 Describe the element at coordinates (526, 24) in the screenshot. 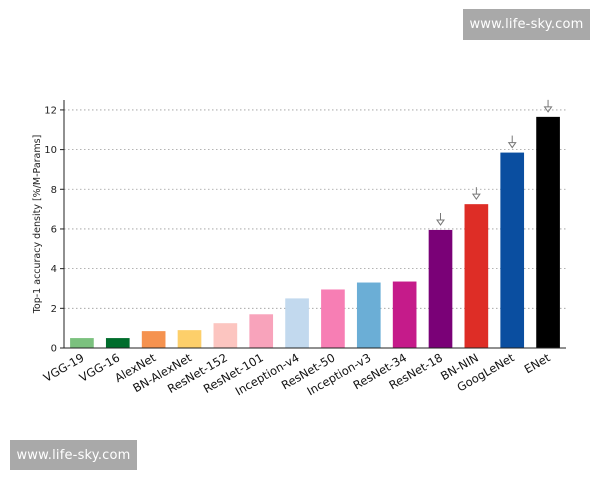

I see `watermark-top: www.life-sky.com` at that location.